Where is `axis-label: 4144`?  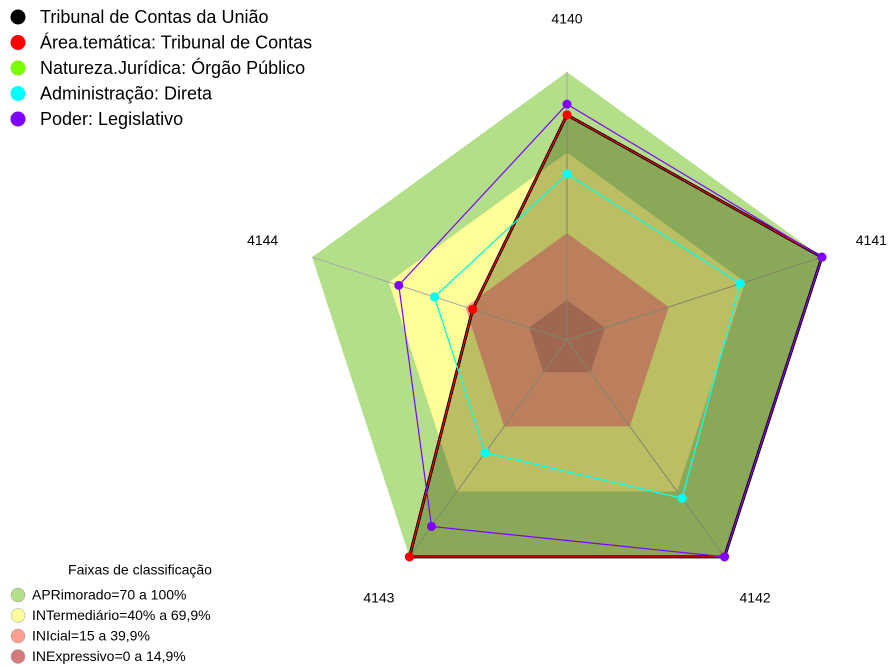
axis-label: 4144 is located at coordinates (262, 240).